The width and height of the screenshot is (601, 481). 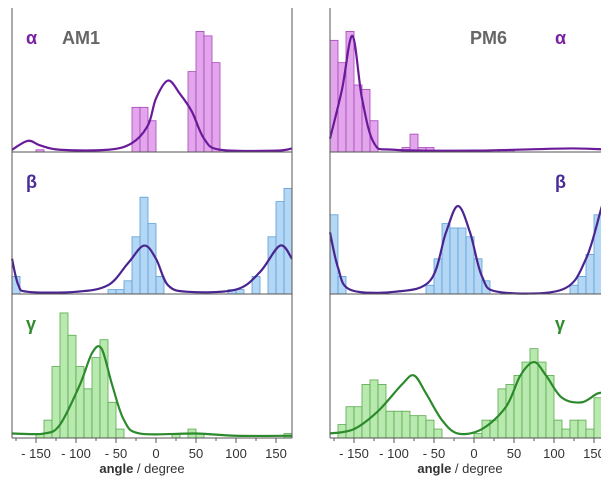 What do you see at coordinates (81, 38) in the screenshot?
I see `panel-title: AM1` at bounding box center [81, 38].